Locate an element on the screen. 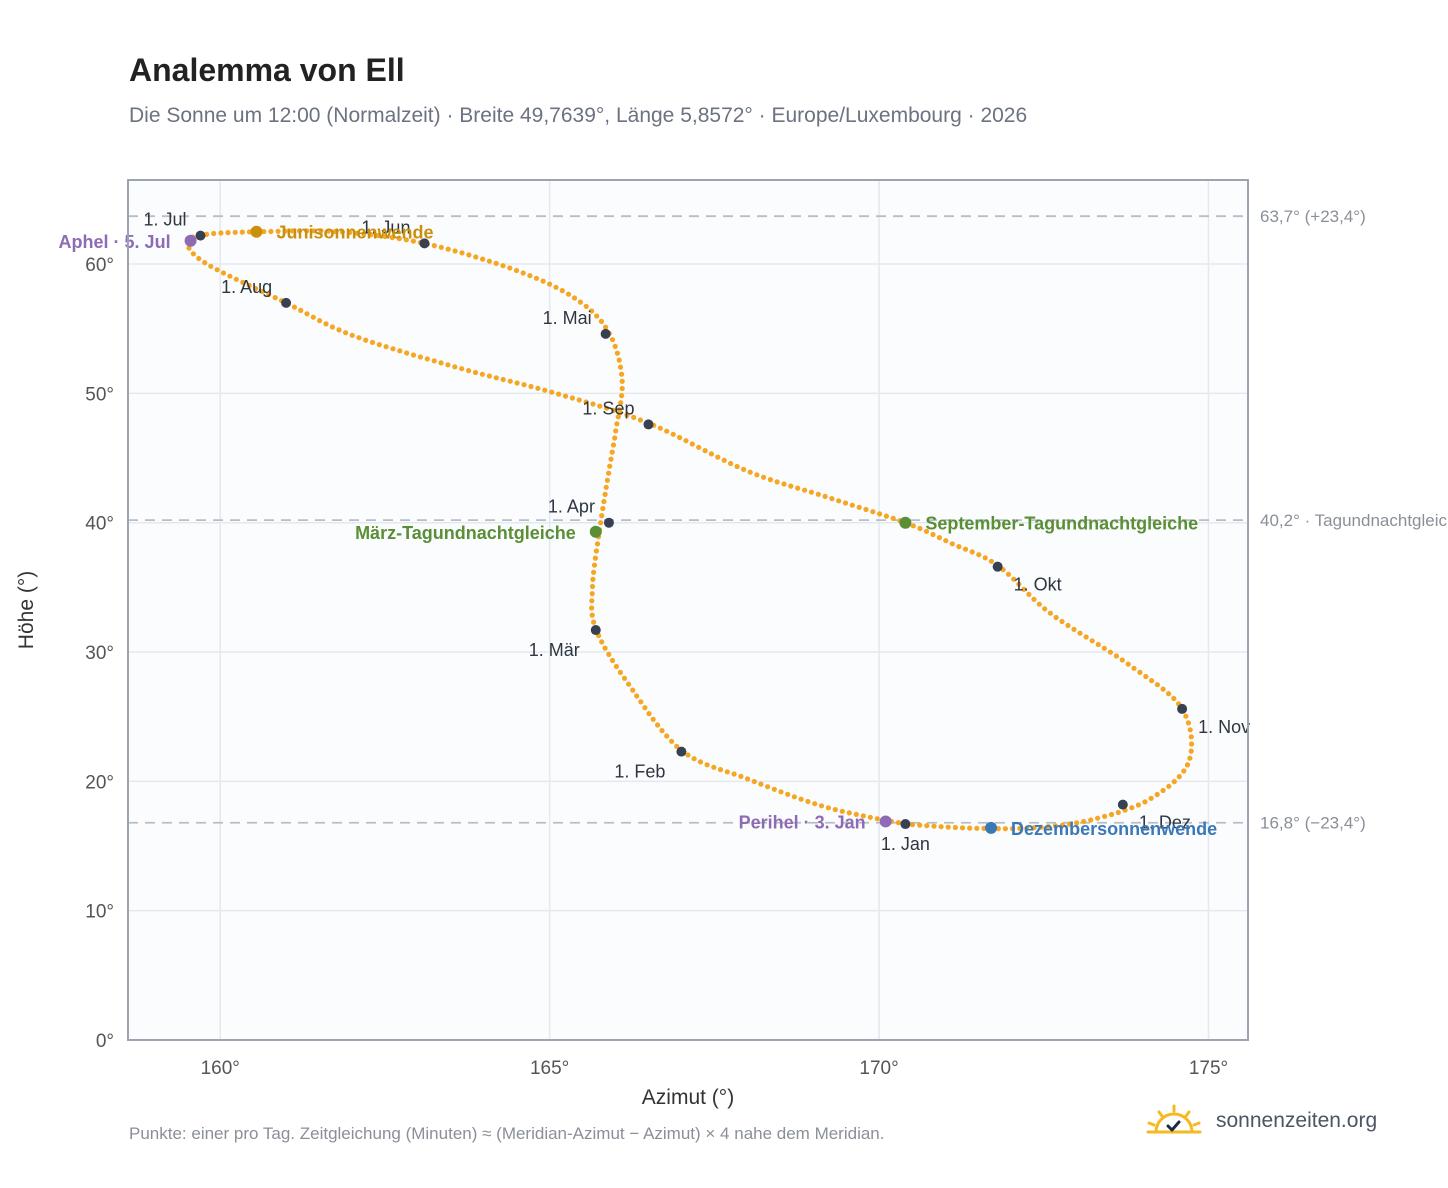  month-label: 1. Jan is located at coordinates (905, 844).